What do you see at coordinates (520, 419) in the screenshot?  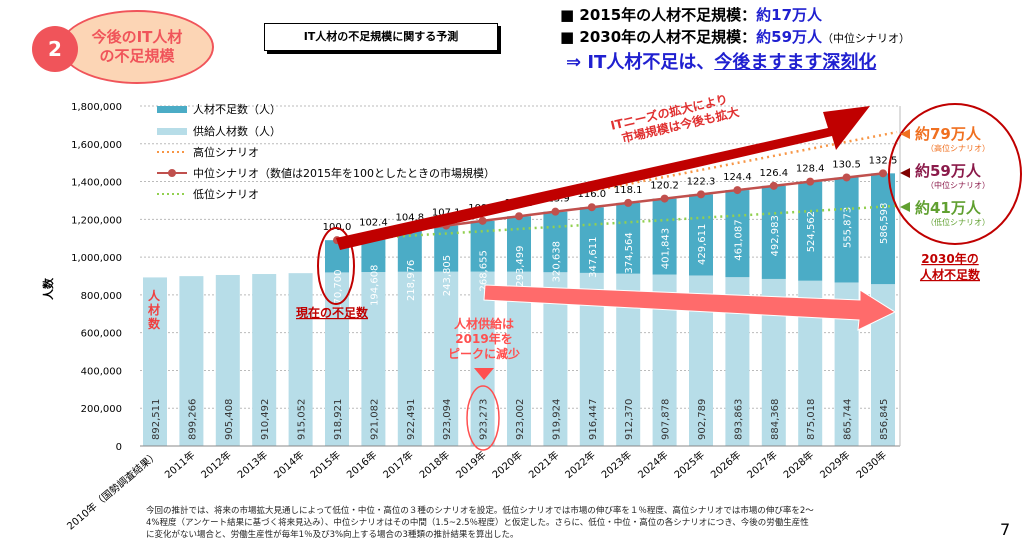 I see `bar-supply-label: 923,002` at bounding box center [520, 419].